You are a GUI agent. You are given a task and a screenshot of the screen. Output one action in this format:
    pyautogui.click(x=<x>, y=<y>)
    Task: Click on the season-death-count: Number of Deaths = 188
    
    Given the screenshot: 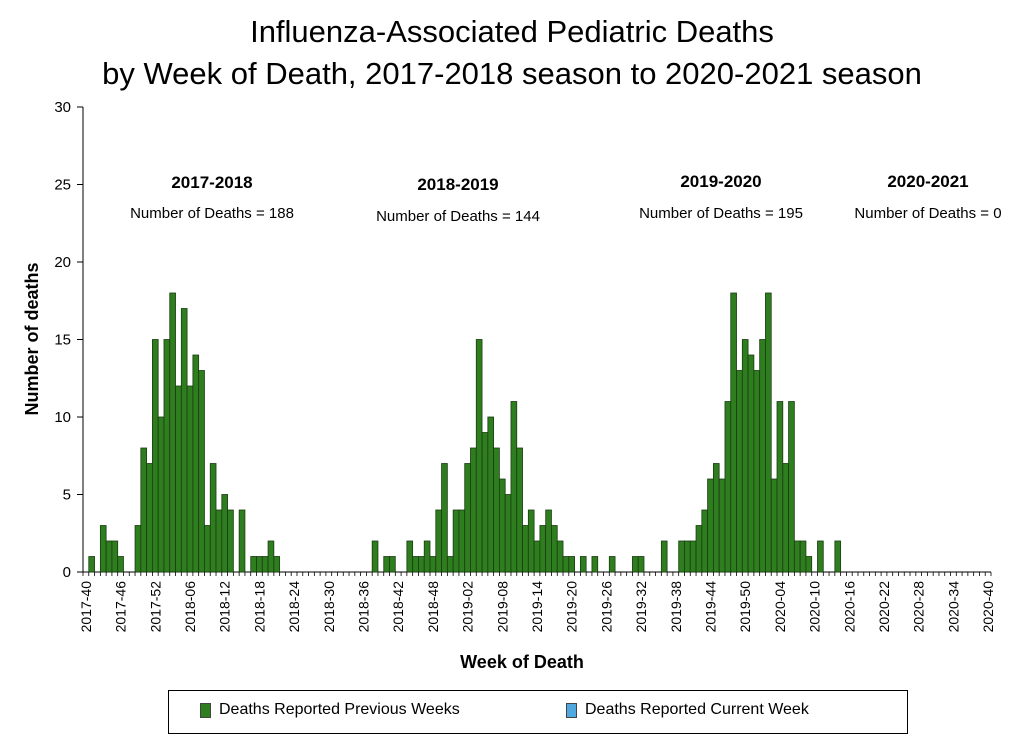 What is the action you would take?
    pyautogui.click(x=212, y=213)
    